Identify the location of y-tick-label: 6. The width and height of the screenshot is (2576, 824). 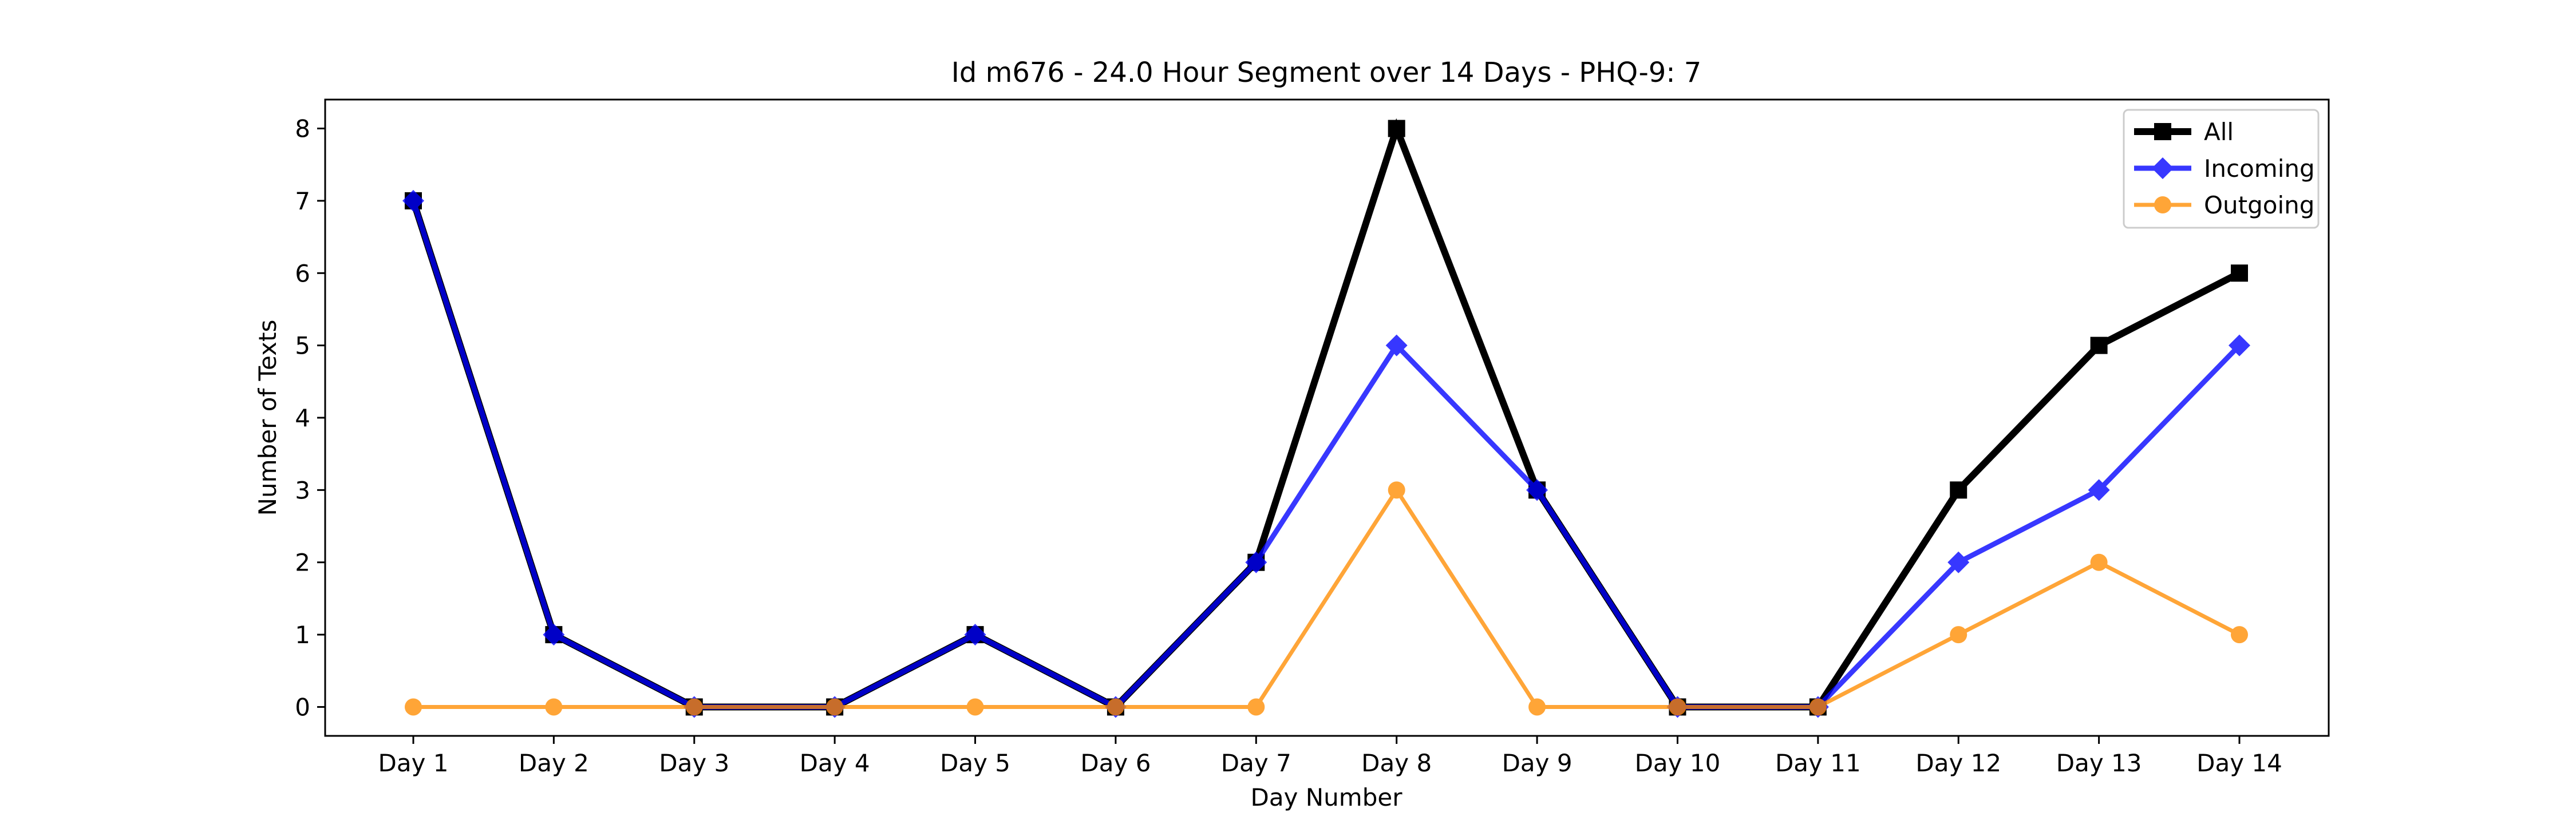
(302, 273).